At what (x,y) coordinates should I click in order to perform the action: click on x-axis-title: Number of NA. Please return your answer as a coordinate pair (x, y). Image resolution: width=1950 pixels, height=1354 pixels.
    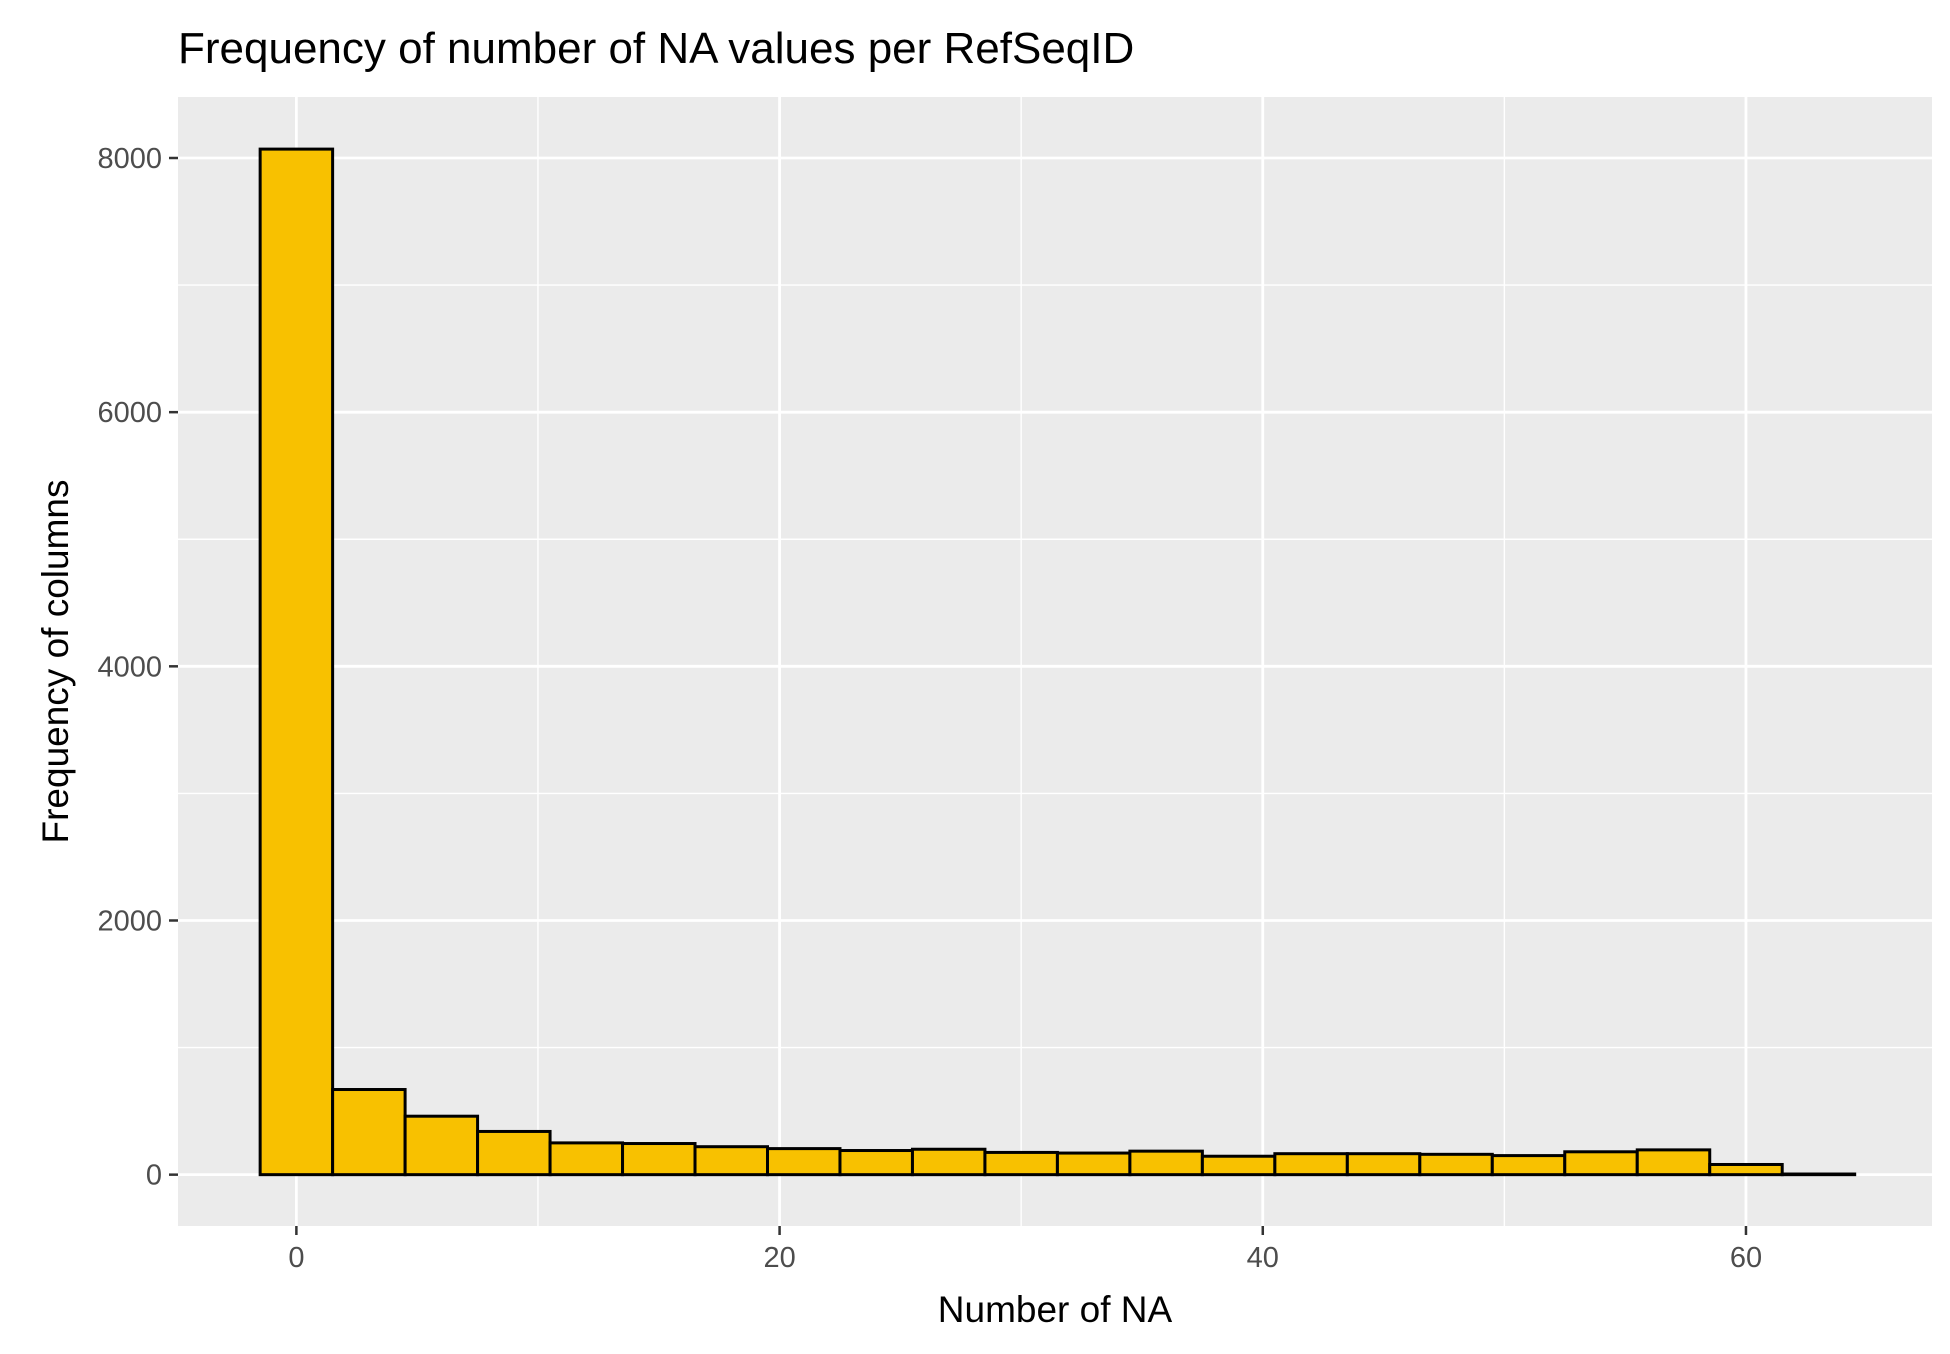
    Looking at the image, I should click on (1055, 1309).